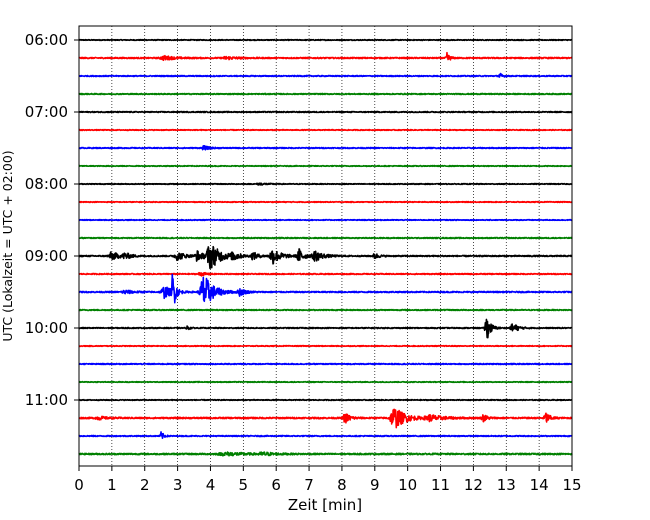 The image size is (650, 520). What do you see at coordinates (79, 485) in the screenshot?
I see `x-tick-label: 0` at bounding box center [79, 485].